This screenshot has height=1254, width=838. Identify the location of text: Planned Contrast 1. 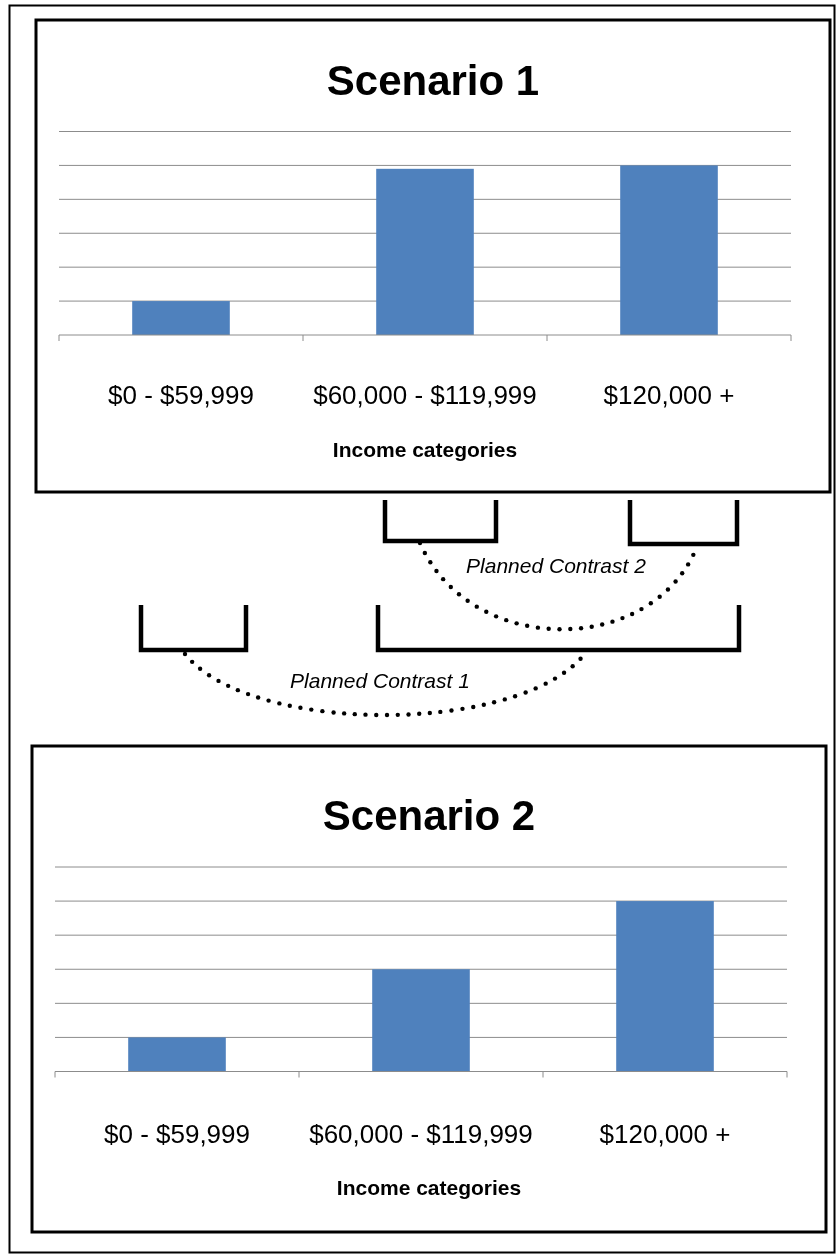
(380, 680).